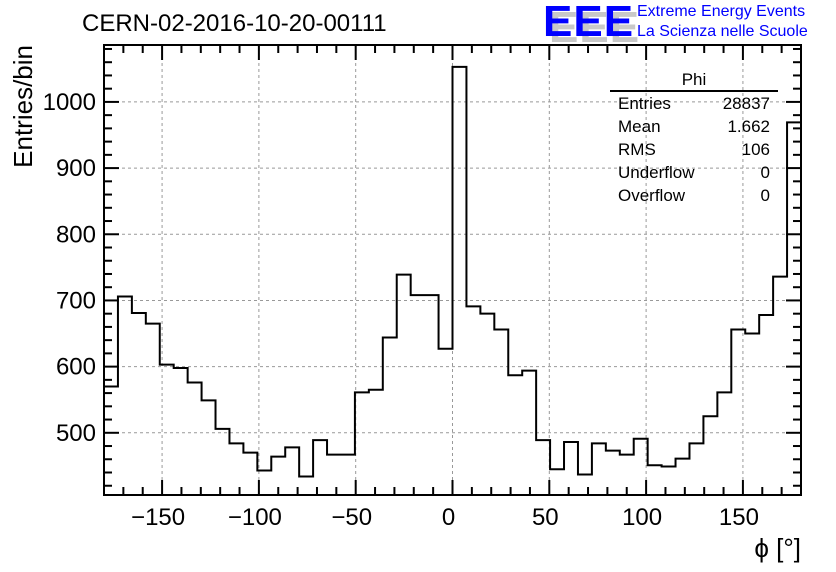  I want to click on stats-row-entries: Entries 28837, so click(694, 103).